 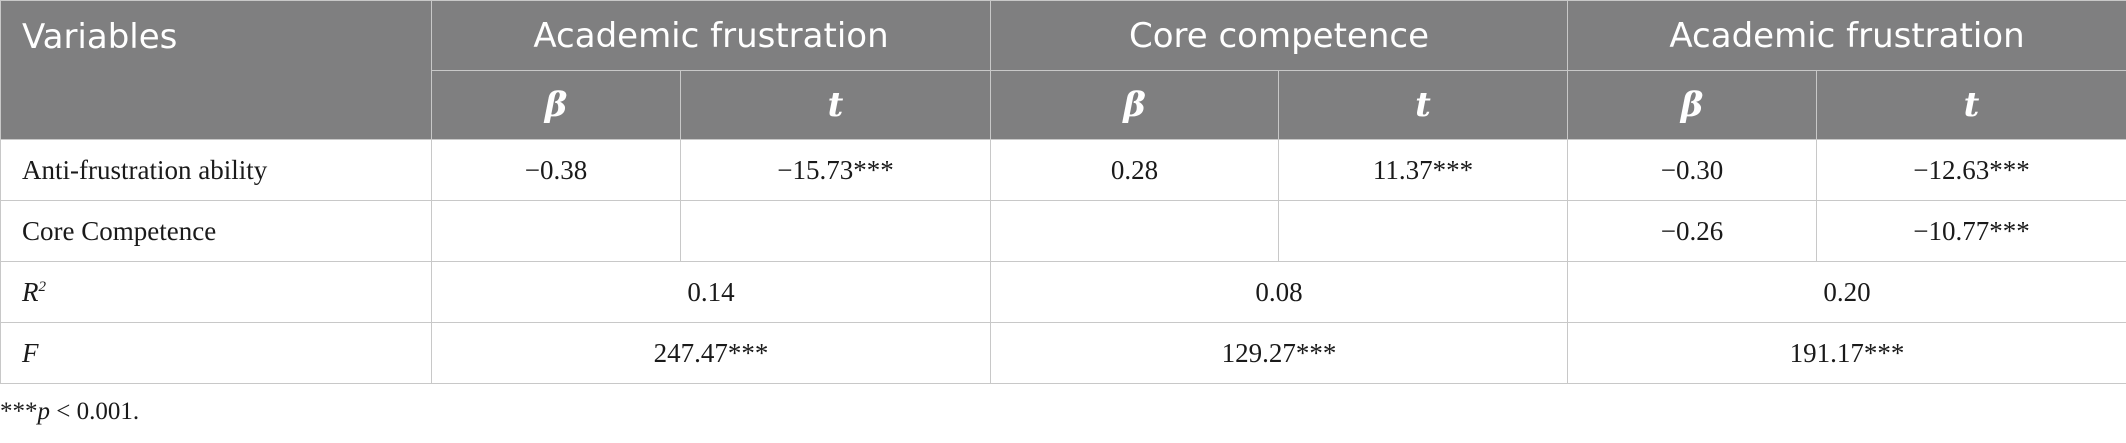 What do you see at coordinates (1279, 353) in the screenshot?
I see `table-cell: 129.27***` at bounding box center [1279, 353].